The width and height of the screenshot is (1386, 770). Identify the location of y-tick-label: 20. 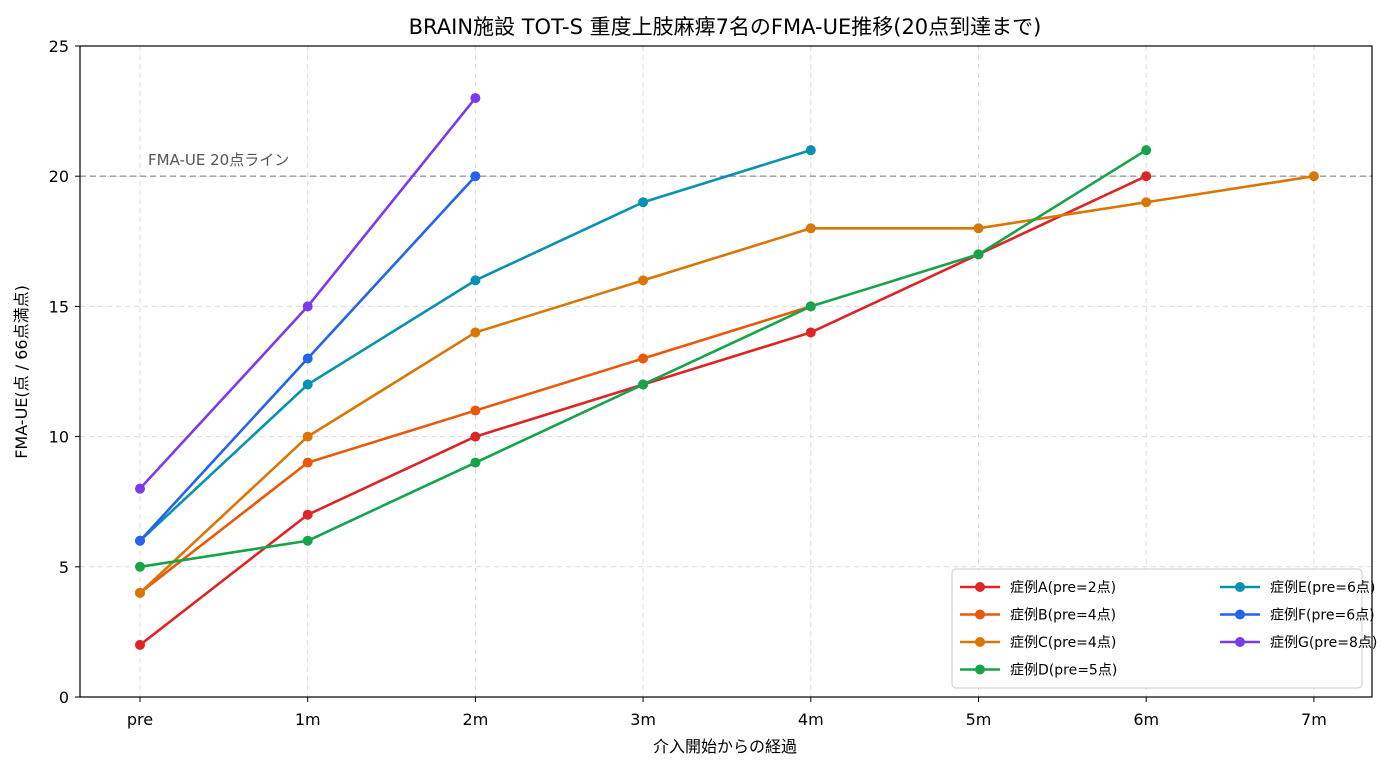
(59, 176).